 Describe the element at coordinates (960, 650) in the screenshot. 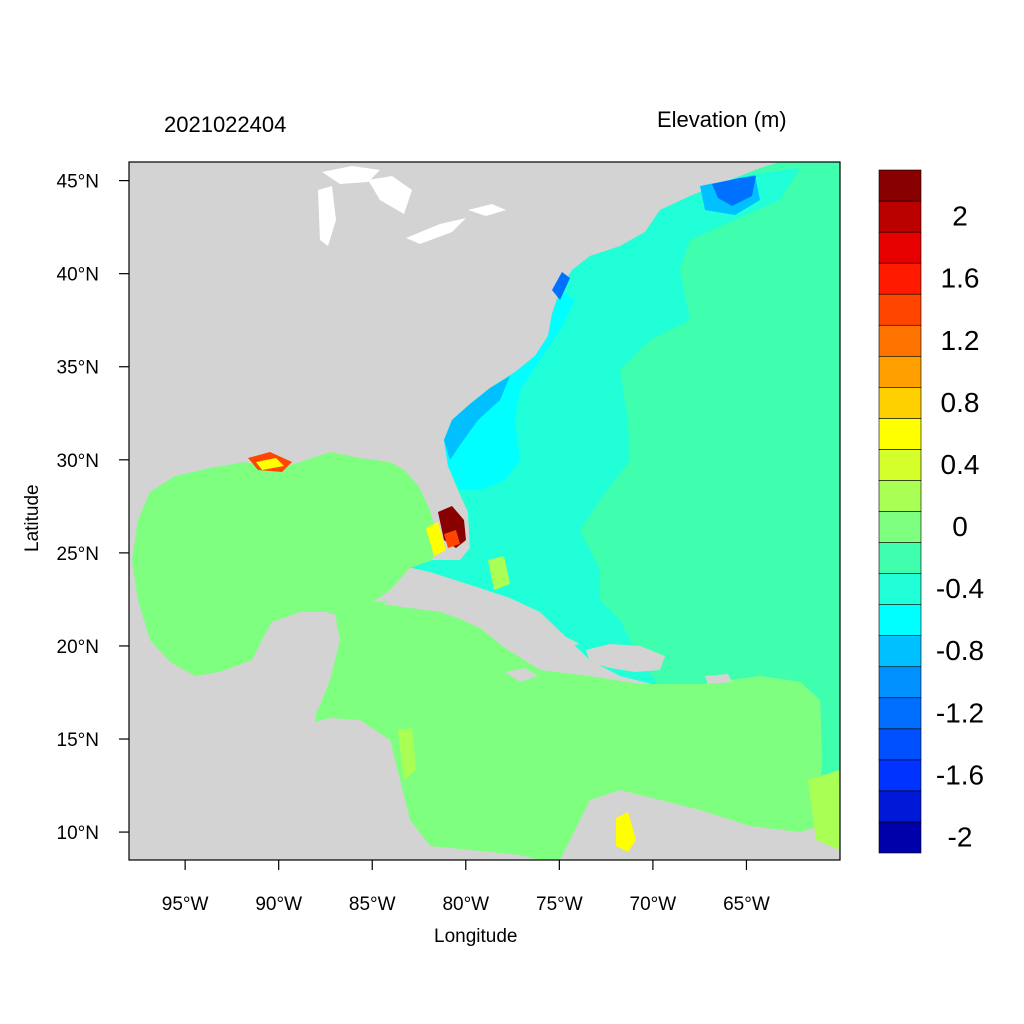

I see `colorbar-label: -0.8` at that location.